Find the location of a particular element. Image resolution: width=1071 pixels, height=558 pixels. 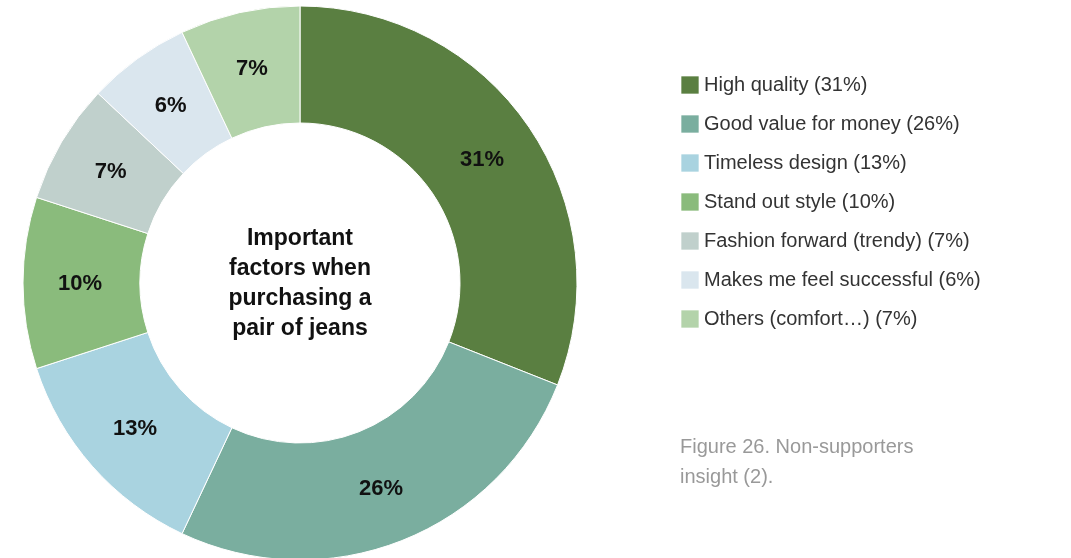

legend-label: High quality (31%) is located at coordinates (786, 84).